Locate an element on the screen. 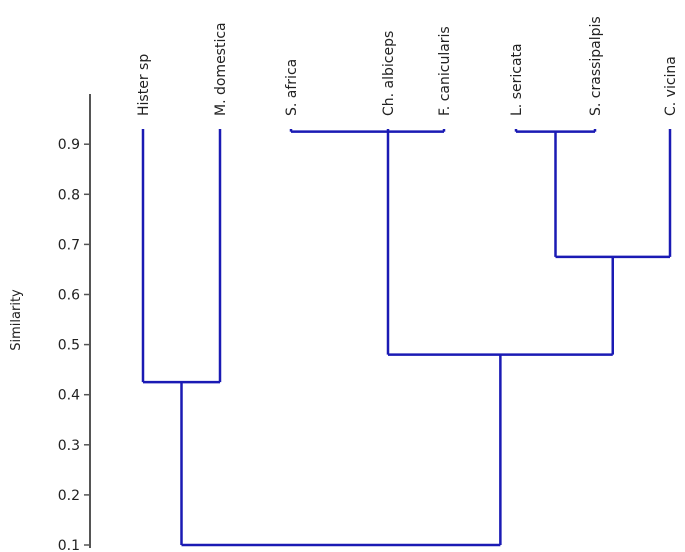 This screenshot has height=552, width=685. leaf-label: S. africa is located at coordinates (292, 87).